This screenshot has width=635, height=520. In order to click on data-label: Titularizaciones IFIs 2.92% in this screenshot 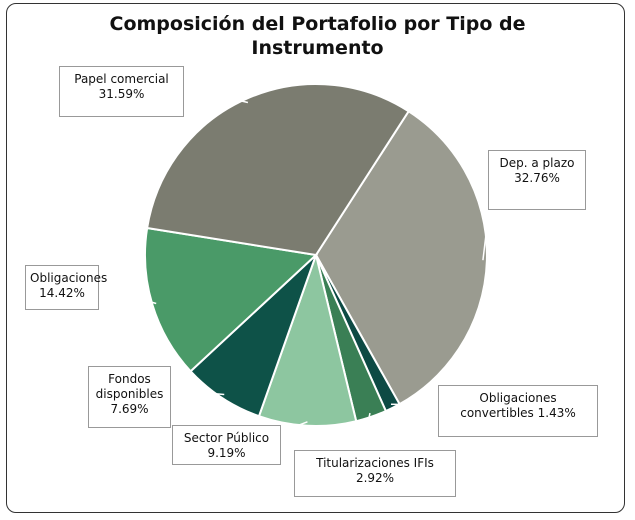, I will do `click(375, 473)`.